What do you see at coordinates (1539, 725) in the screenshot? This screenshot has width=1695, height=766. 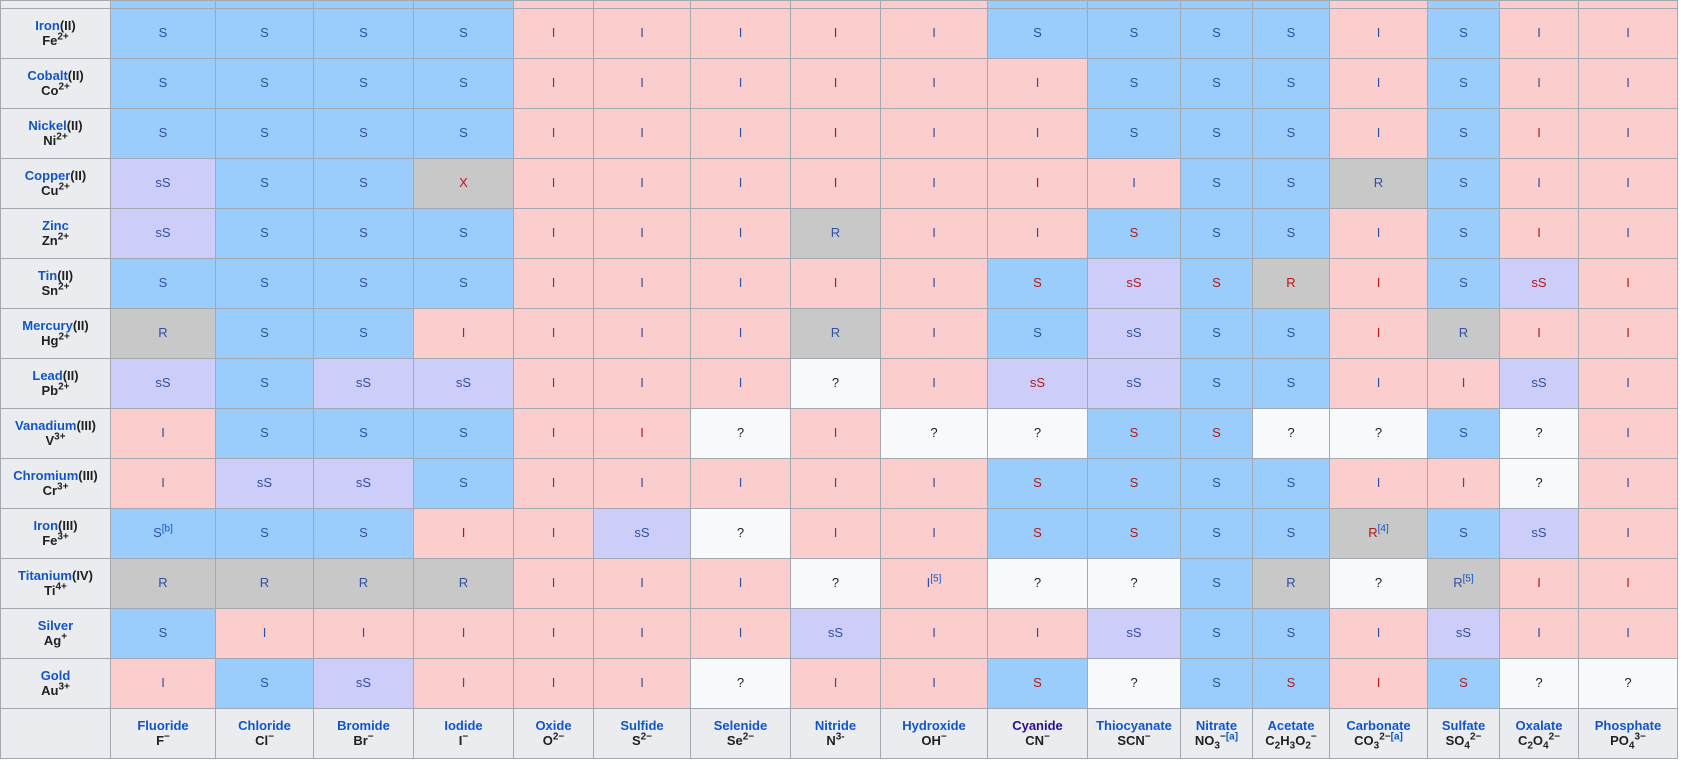 I see `anion-link: Oxalate` at bounding box center [1539, 725].